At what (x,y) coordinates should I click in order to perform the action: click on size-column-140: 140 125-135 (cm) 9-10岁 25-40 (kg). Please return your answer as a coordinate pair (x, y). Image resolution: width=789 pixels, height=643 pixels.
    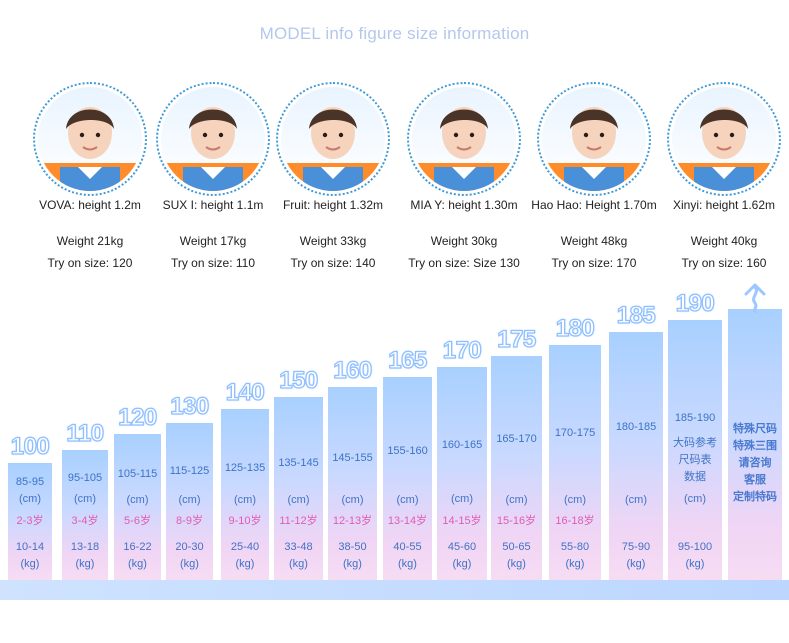
    Looking at the image, I should click on (245, 479).